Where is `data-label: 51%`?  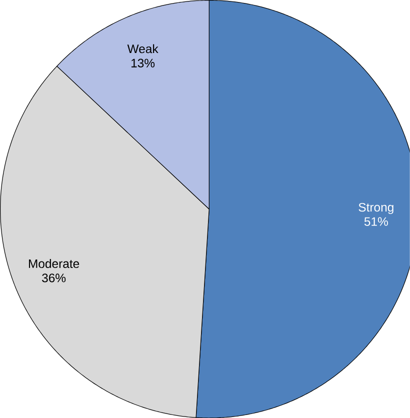 data-label: 51% is located at coordinates (376, 221).